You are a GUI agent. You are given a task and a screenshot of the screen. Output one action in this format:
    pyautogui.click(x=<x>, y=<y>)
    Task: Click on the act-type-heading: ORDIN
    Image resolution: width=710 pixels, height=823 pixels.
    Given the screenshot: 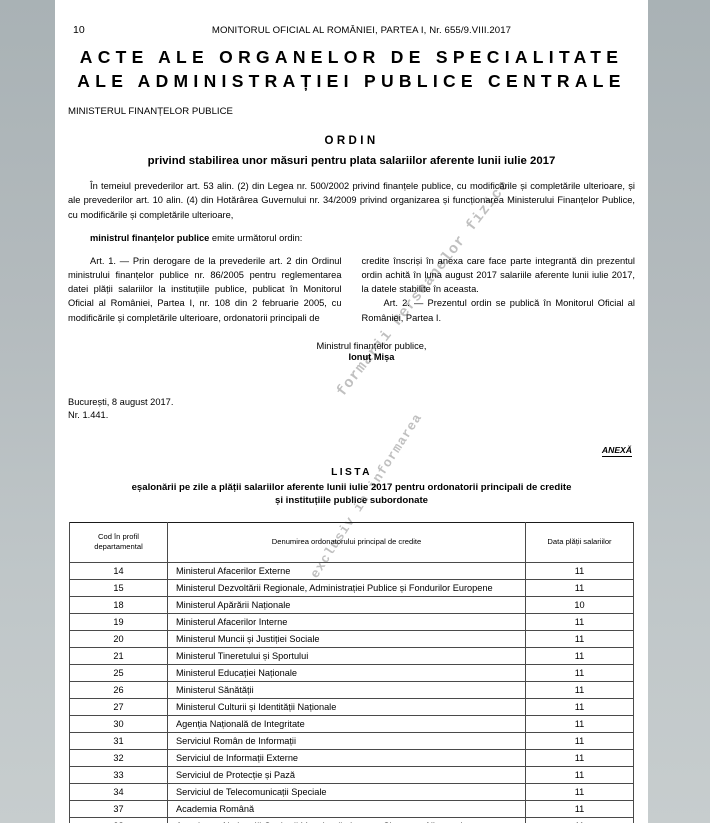 What is the action you would take?
    pyautogui.click(x=351, y=141)
    